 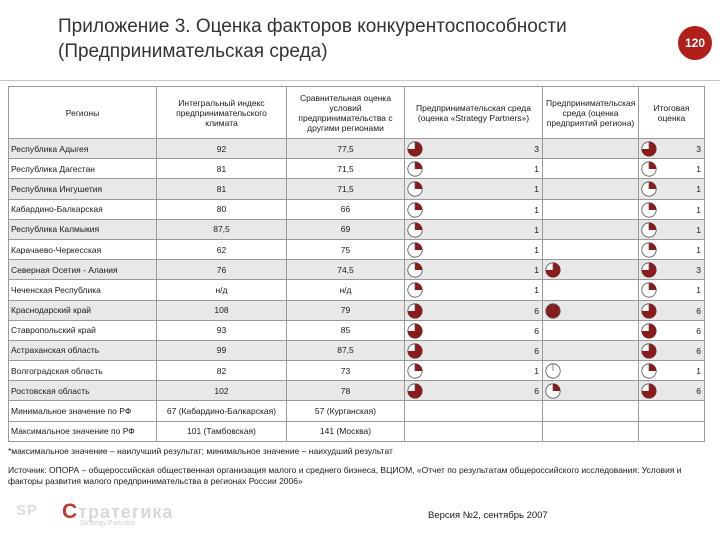 What do you see at coordinates (107, 523) in the screenshot?
I see `logo-subtitle: Strategy Partners` at bounding box center [107, 523].